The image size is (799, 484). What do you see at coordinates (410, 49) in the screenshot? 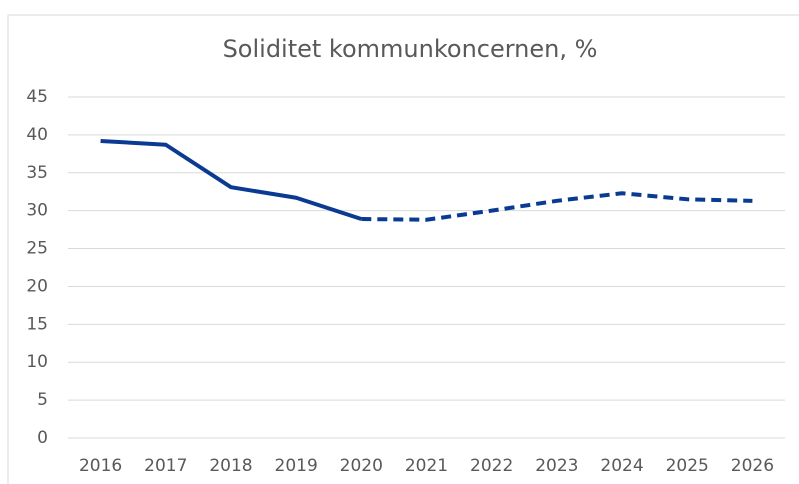
I see `chart-title: Soliditet kommunkoncernen, %` at bounding box center [410, 49].